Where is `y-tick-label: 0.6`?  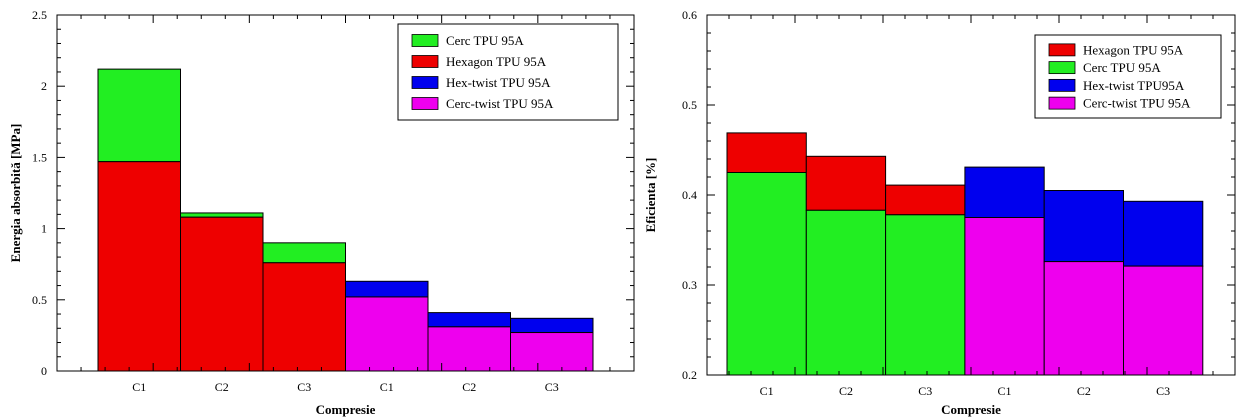 y-tick-label: 0.6 is located at coordinates (689, 15).